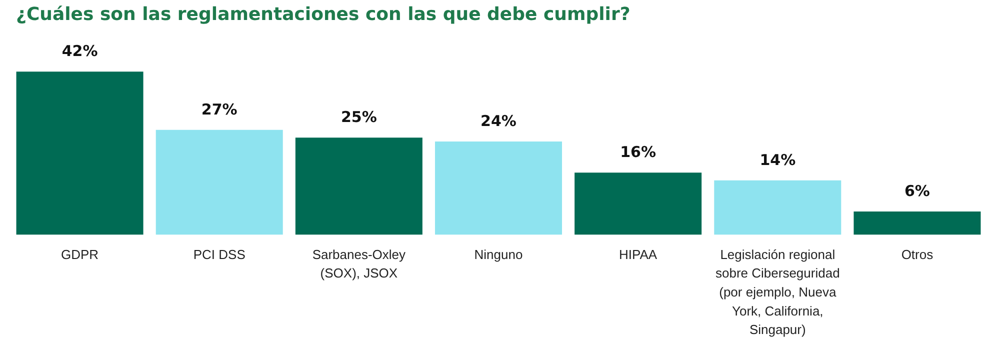 Image resolution: width=997 pixels, height=347 pixels. What do you see at coordinates (358, 117) in the screenshot?
I see `data-label: 25%` at bounding box center [358, 117].